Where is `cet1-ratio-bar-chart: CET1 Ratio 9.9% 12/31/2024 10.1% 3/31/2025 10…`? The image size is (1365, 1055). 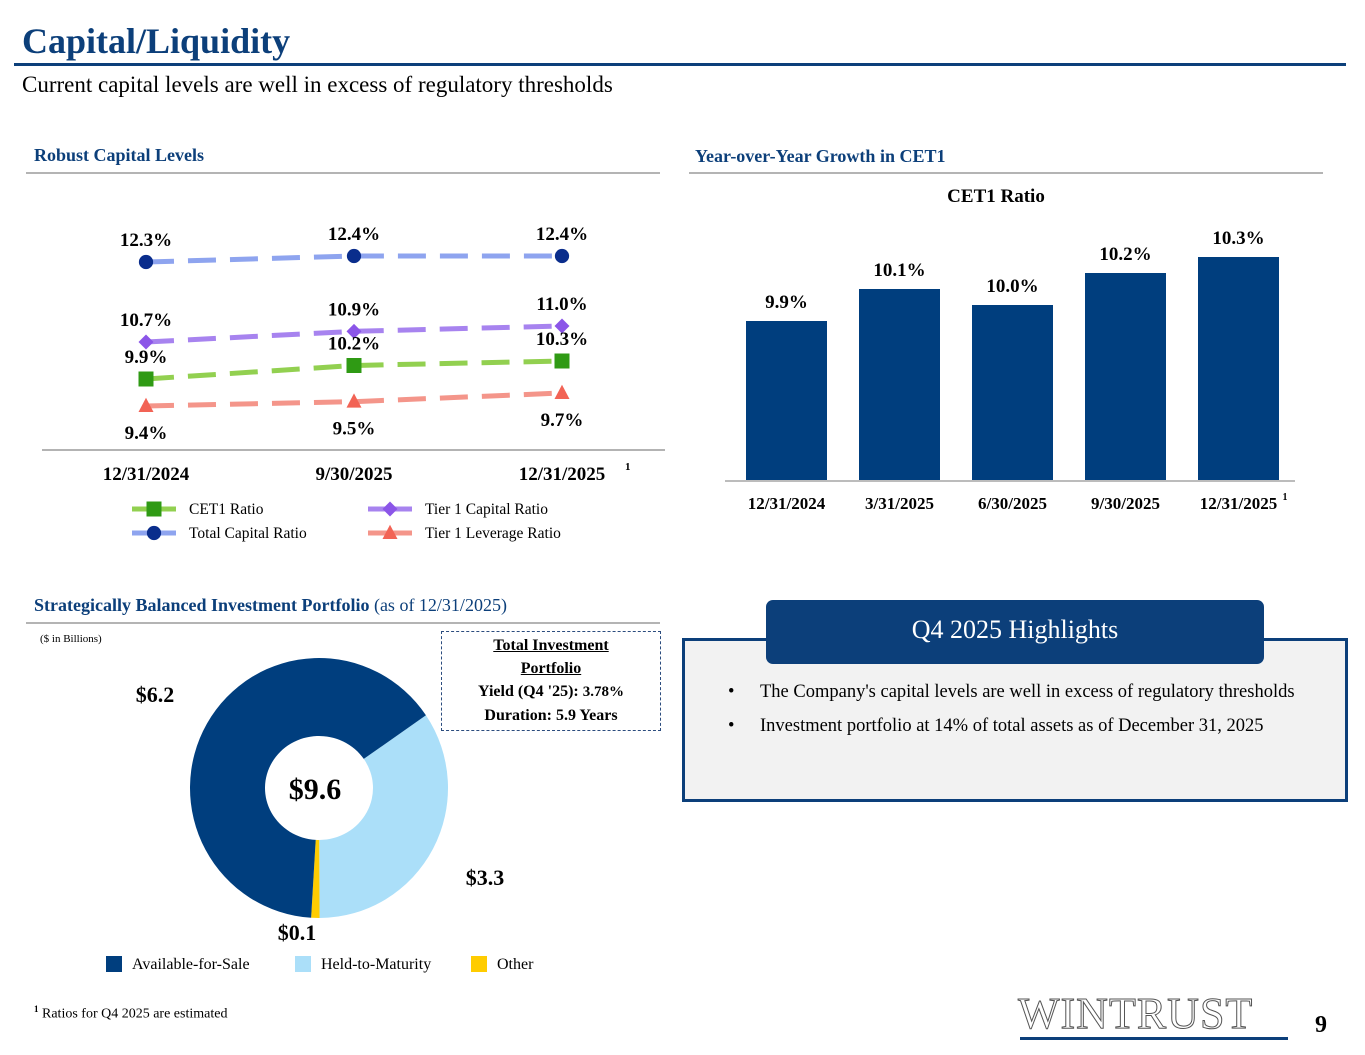 cet1-ratio-bar-chart: CET1 Ratio 9.9% 12/31/2024 10.1% 3/31/2025 10… is located at coordinates (1010, 349).